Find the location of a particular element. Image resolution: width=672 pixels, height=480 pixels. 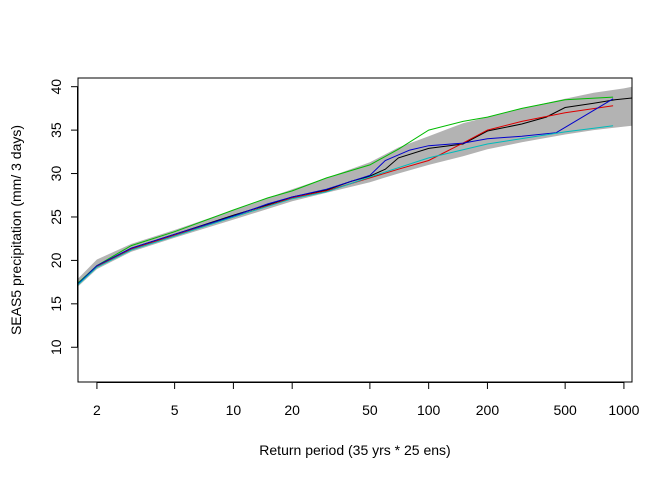

x-tick-label: 500 is located at coordinates (565, 410).